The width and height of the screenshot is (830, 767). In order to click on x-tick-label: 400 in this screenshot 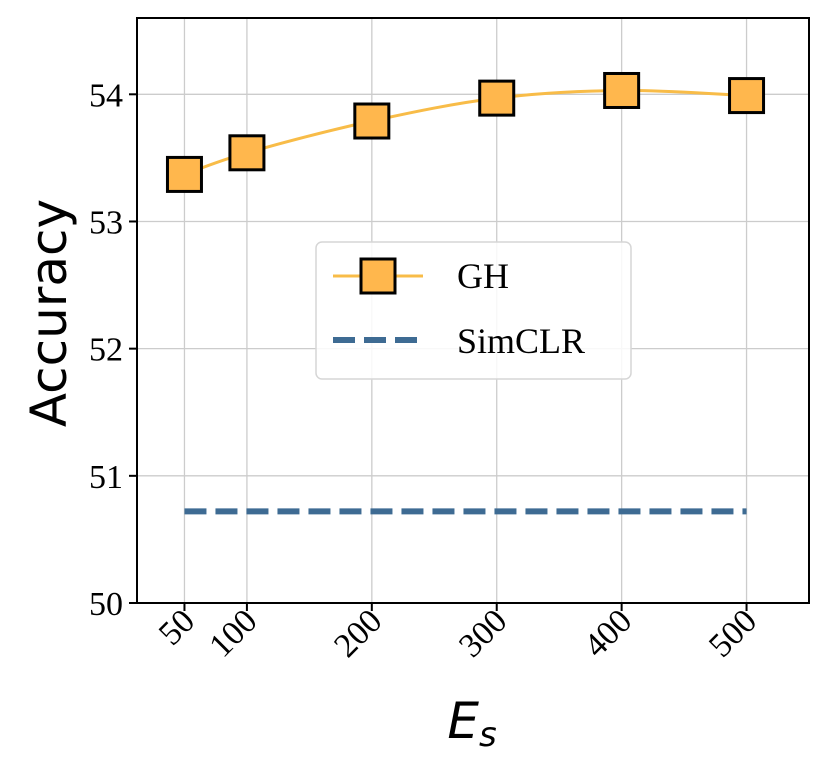, I will do `click(608, 633)`.